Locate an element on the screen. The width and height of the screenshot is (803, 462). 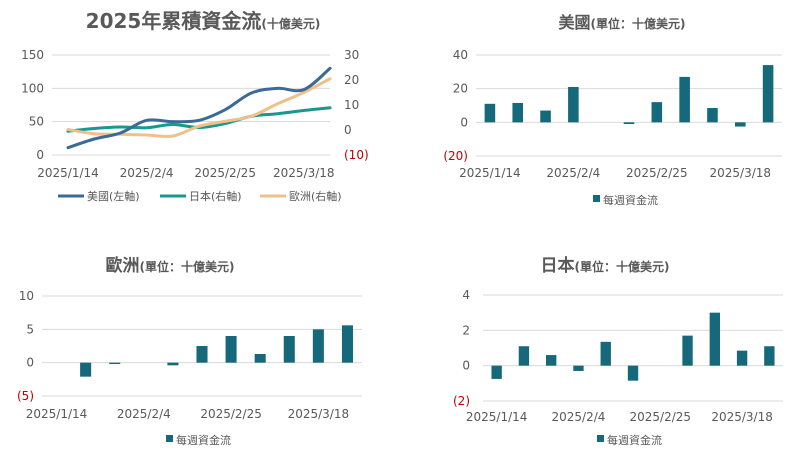
y-axis-tick-label: 10 is located at coordinates (26, 296).